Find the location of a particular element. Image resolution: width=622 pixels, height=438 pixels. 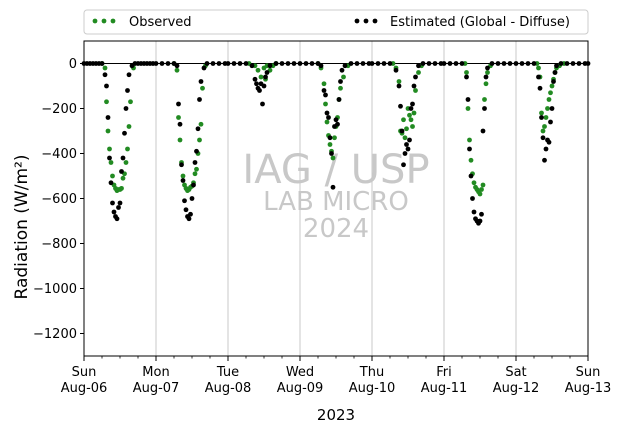

x-tick-label-day: Mon is located at coordinates (155, 372).